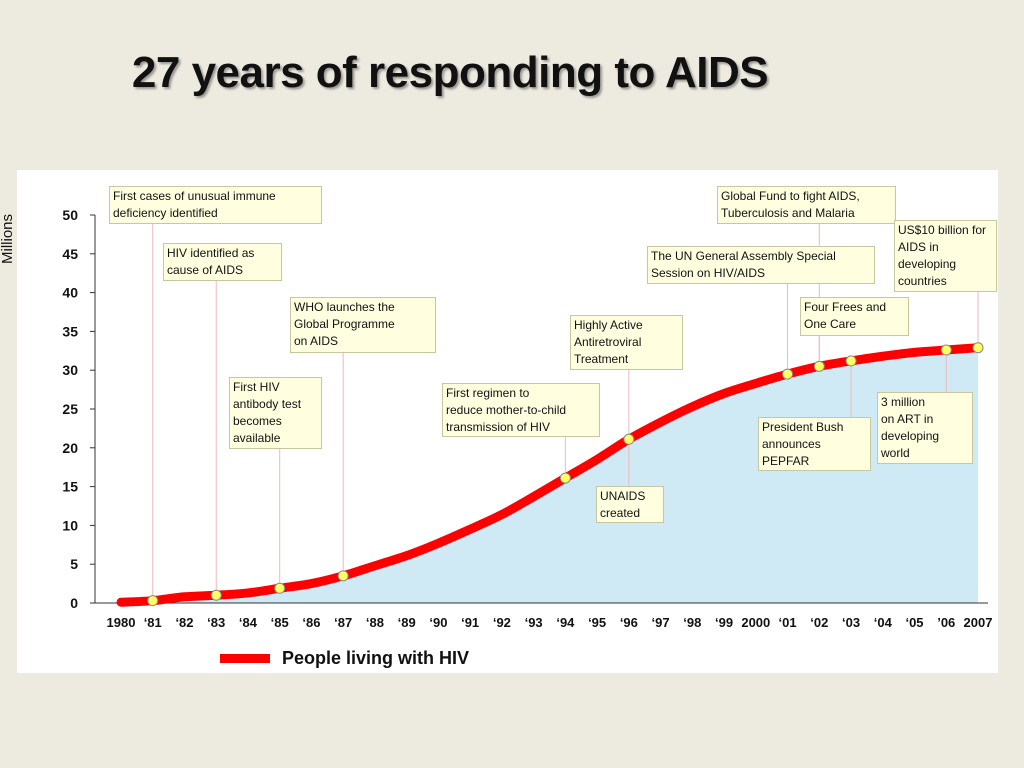 This screenshot has height=768, width=1024. I want to click on x-tick-label: ‘92, so click(502, 622).